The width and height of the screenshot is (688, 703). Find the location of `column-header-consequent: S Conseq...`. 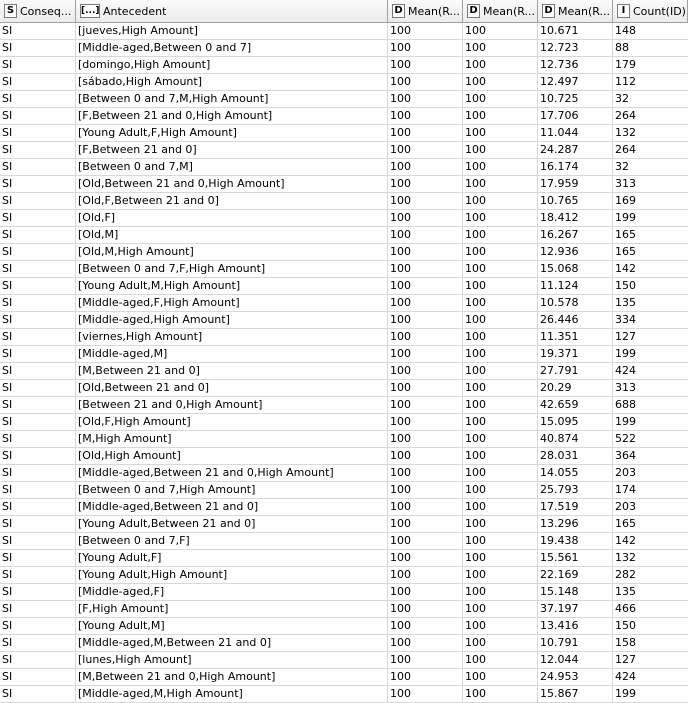

column-header-consequent: S Conseq... is located at coordinates (38, 11).